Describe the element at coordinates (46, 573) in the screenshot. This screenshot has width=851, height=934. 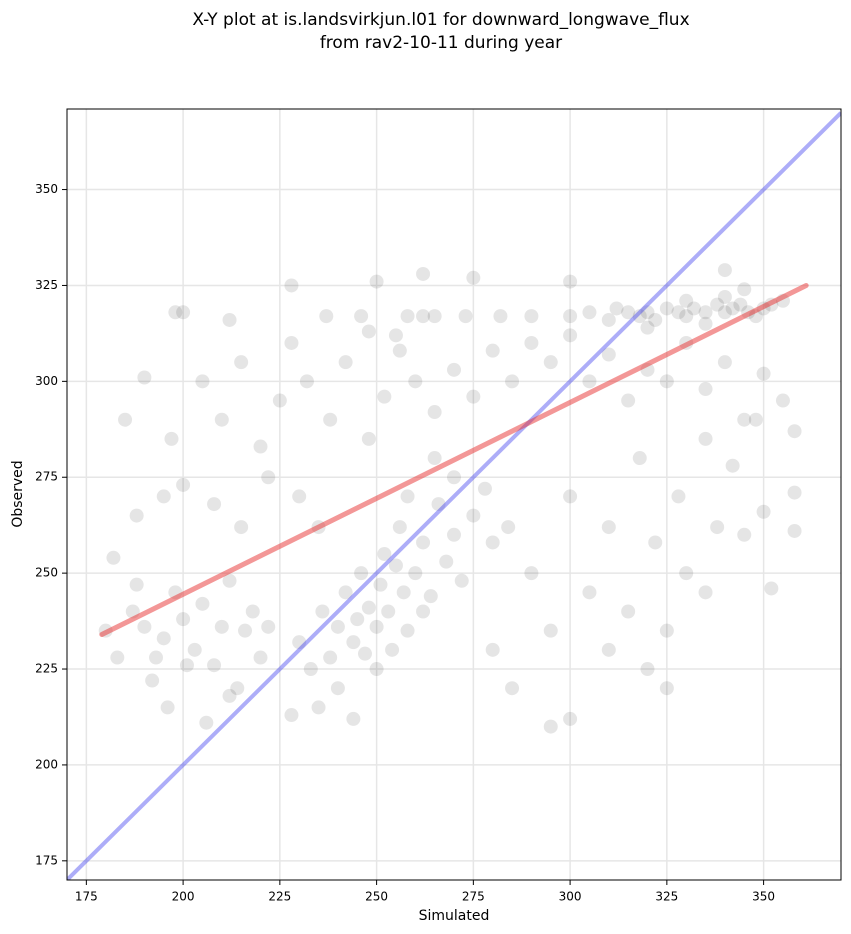
I see `y-tick-label: 250` at that location.